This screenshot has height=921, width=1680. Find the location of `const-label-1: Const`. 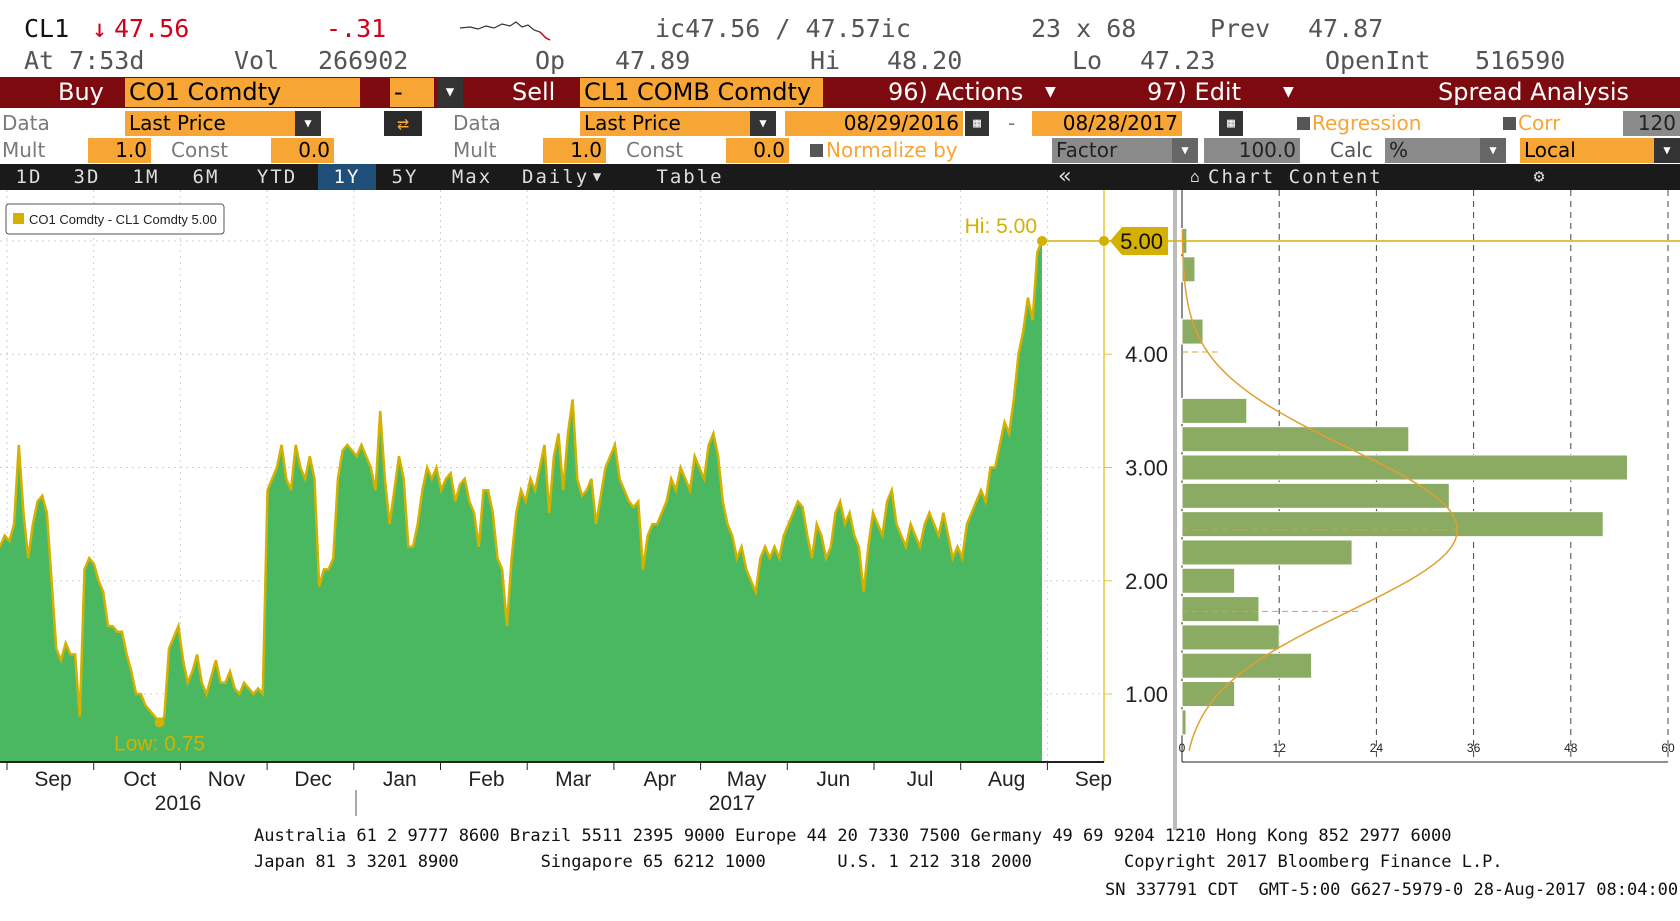

const-label-1: Const is located at coordinates (200, 150).